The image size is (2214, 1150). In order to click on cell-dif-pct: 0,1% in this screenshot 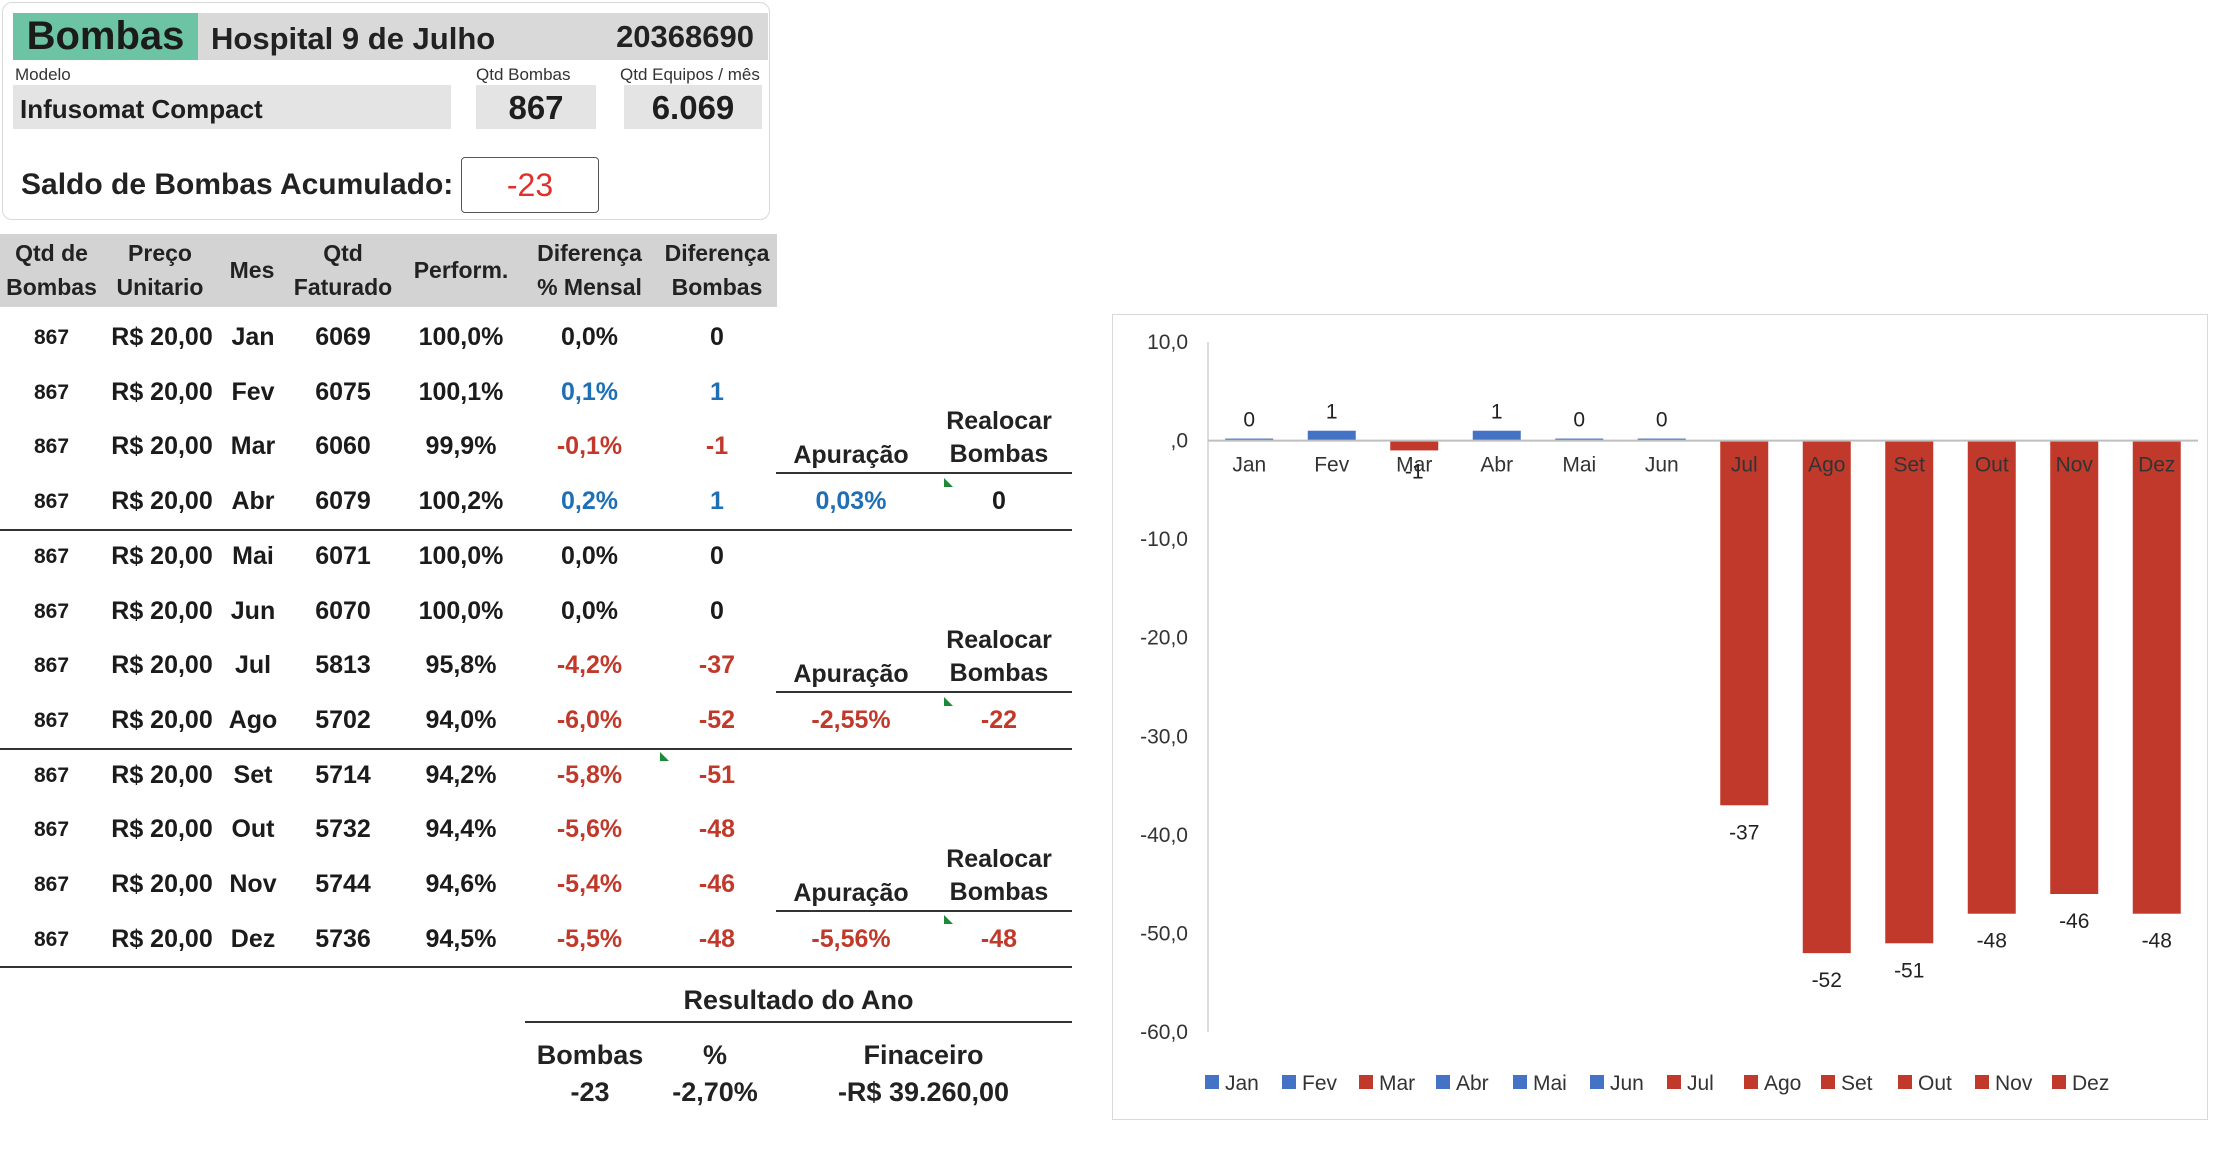, I will do `click(589, 391)`.